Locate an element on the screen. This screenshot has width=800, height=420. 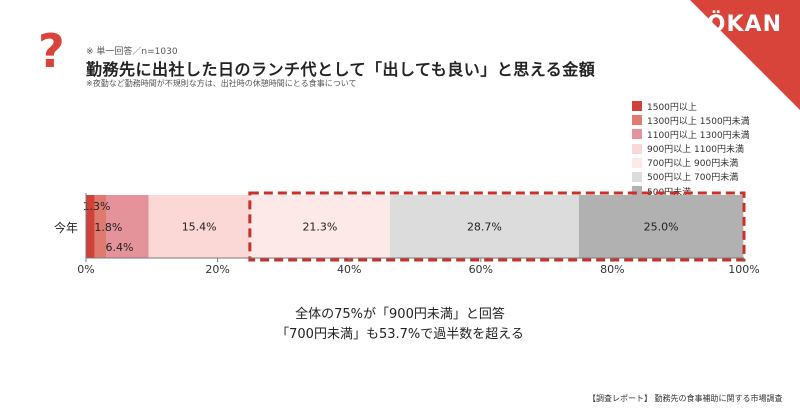
legend-label: 1100円以上 1300円未満 is located at coordinates (698, 135).